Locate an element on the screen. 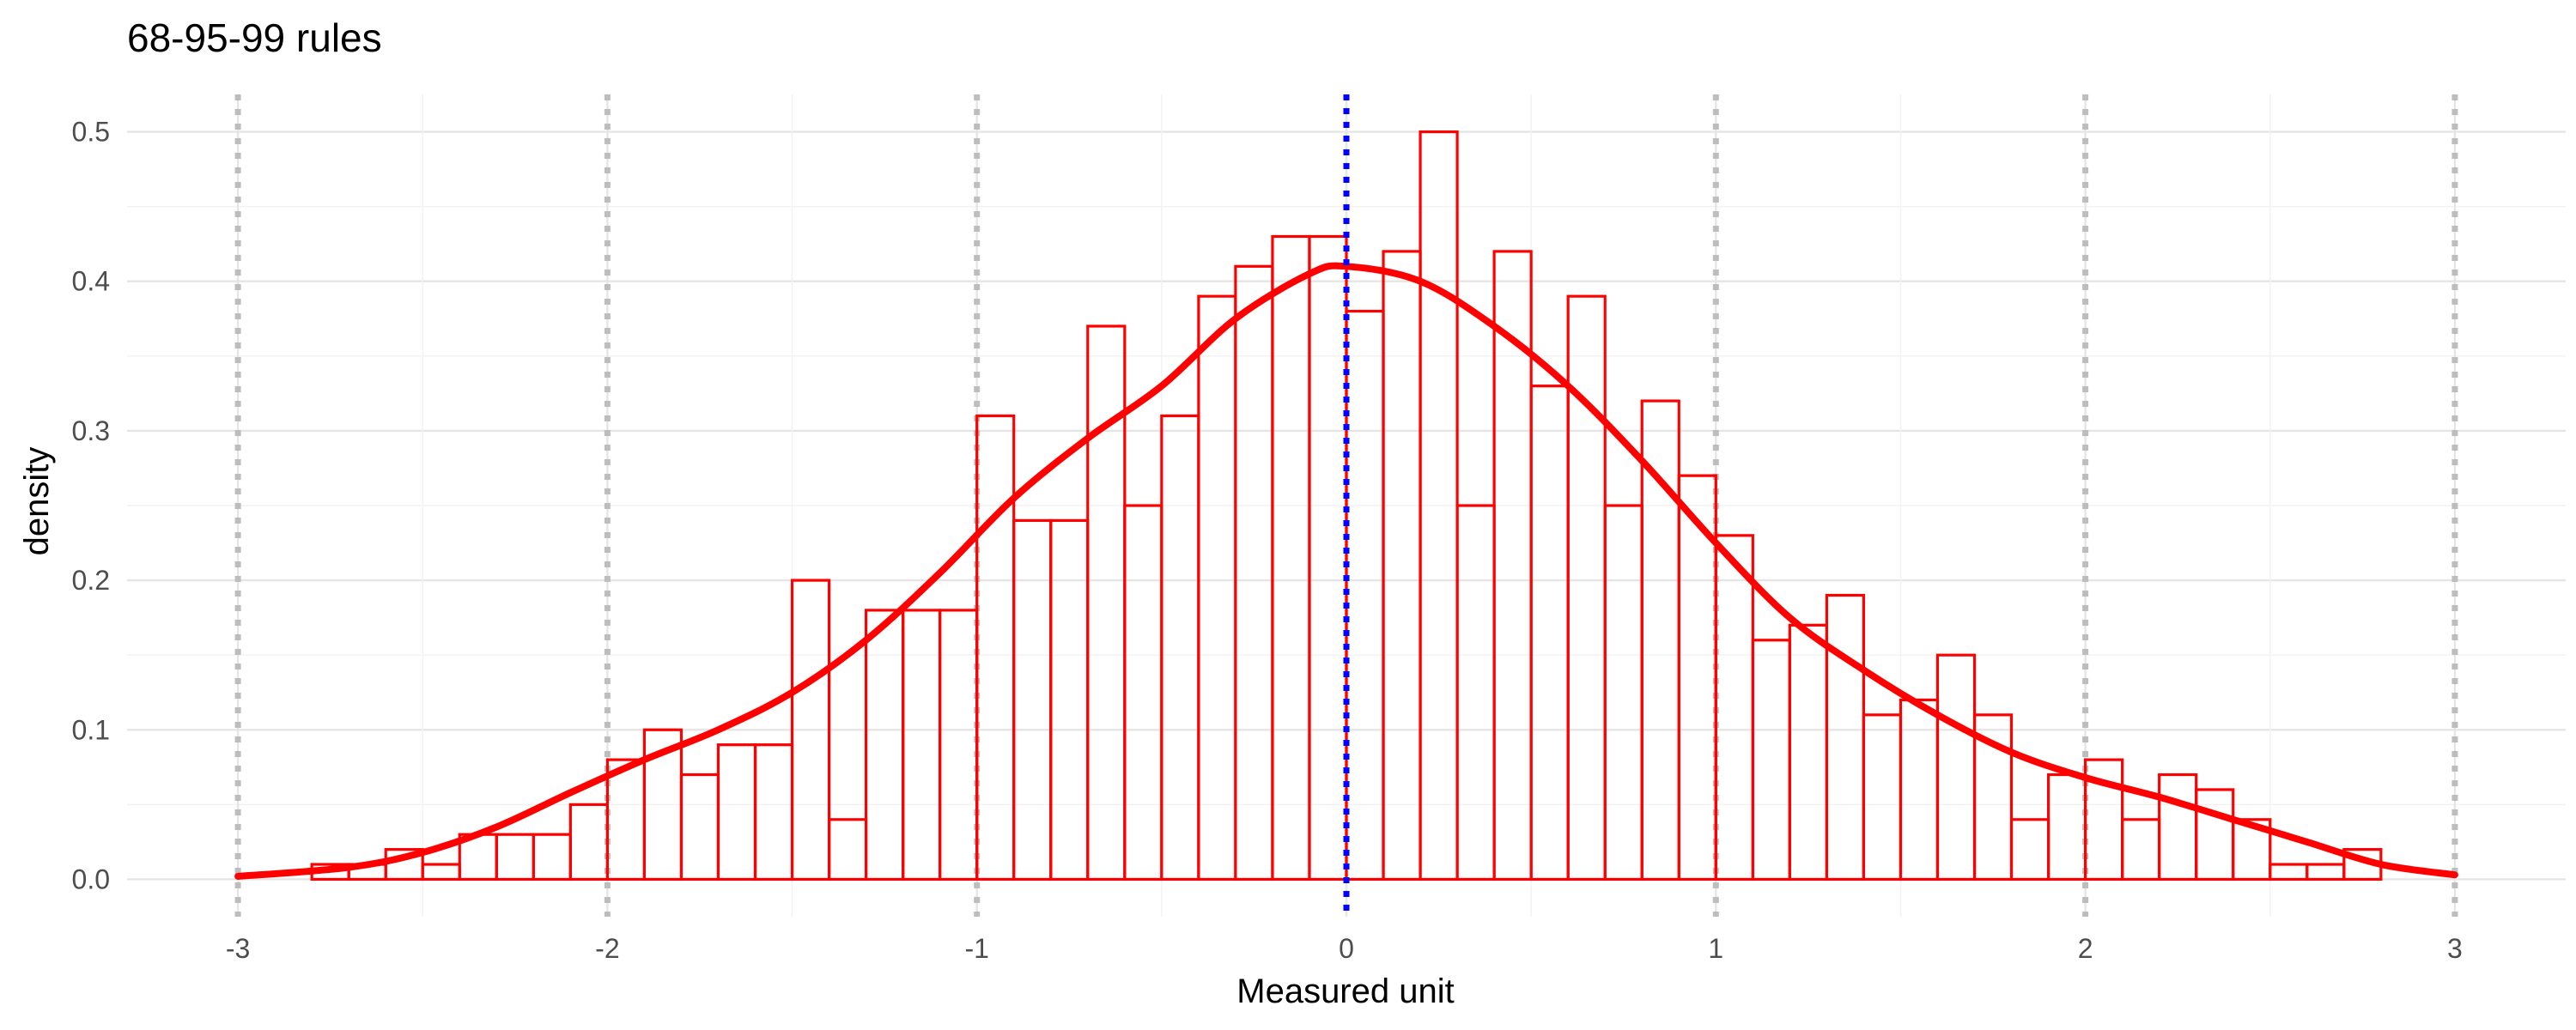 The width and height of the screenshot is (2576, 1030). x-axis-ticks: -3 -2 -1 0 1 2 3 is located at coordinates (1345, 948).